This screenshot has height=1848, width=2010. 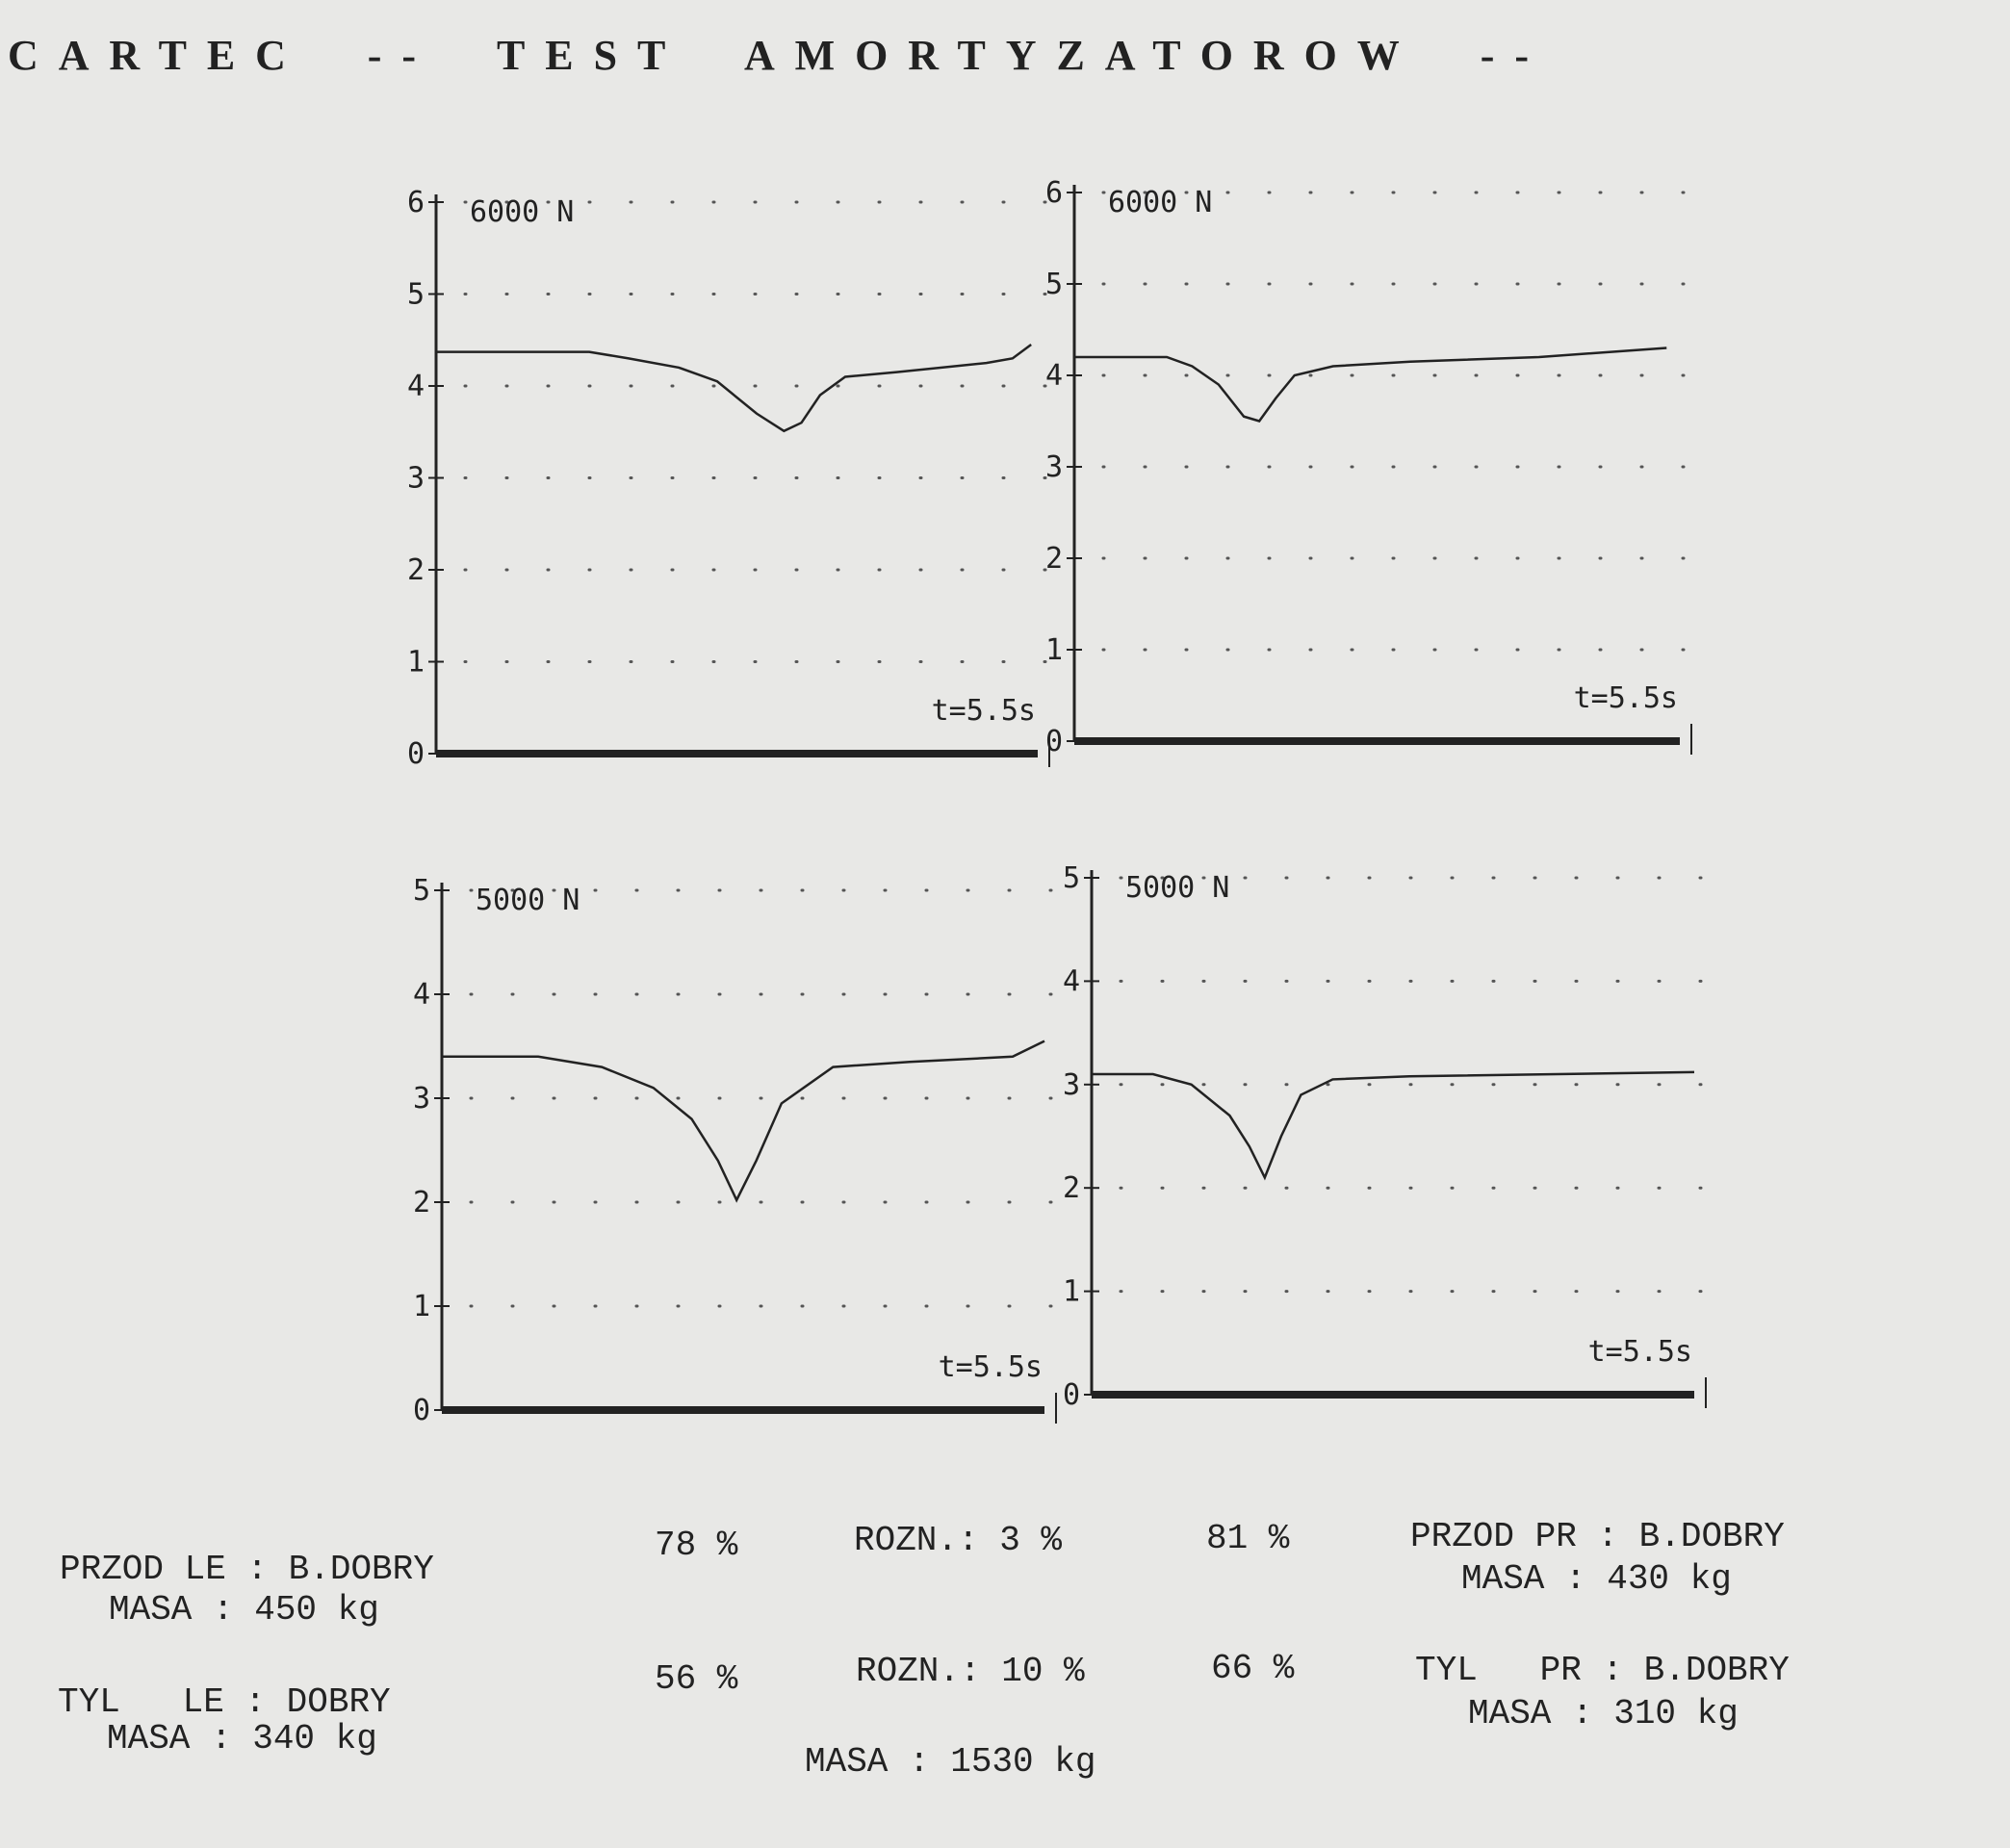 What do you see at coordinates (1596, 1579) in the screenshot?
I see `report-line: MASA : 430 kg` at bounding box center [1596, 1579].